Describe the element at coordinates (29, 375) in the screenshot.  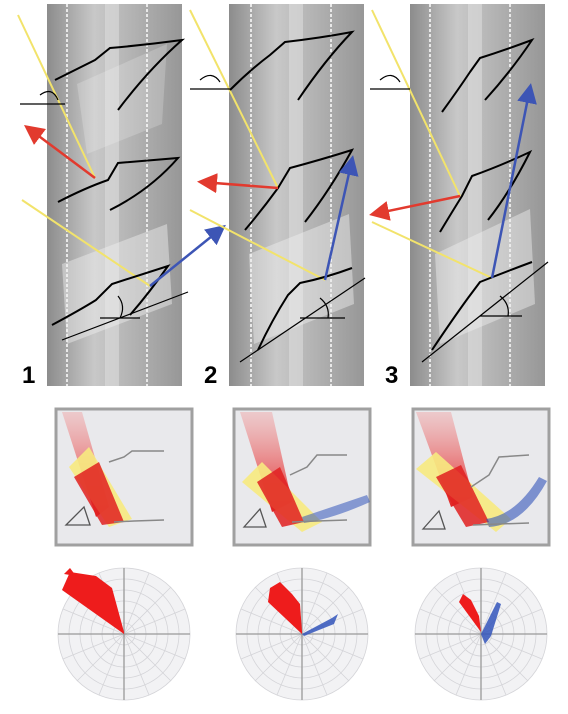
I see `panel-label-1: 1` at that location.